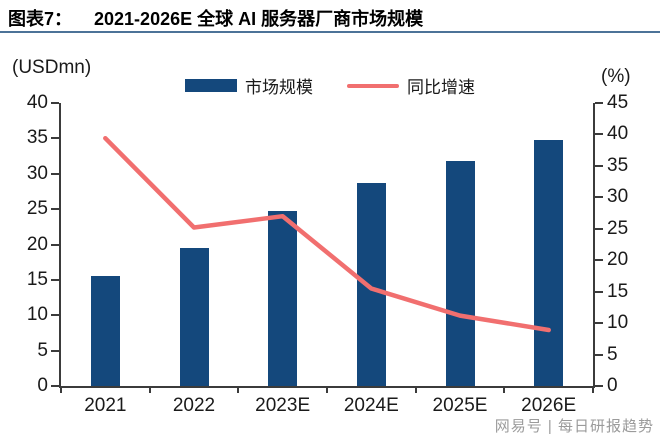 The width and height of the screenshot is (660, 440). What do you see at coordinates (618, 260) in the screenshot?
I see `y-axis-right-tick-label: 20` at bounding box center [618, 260].